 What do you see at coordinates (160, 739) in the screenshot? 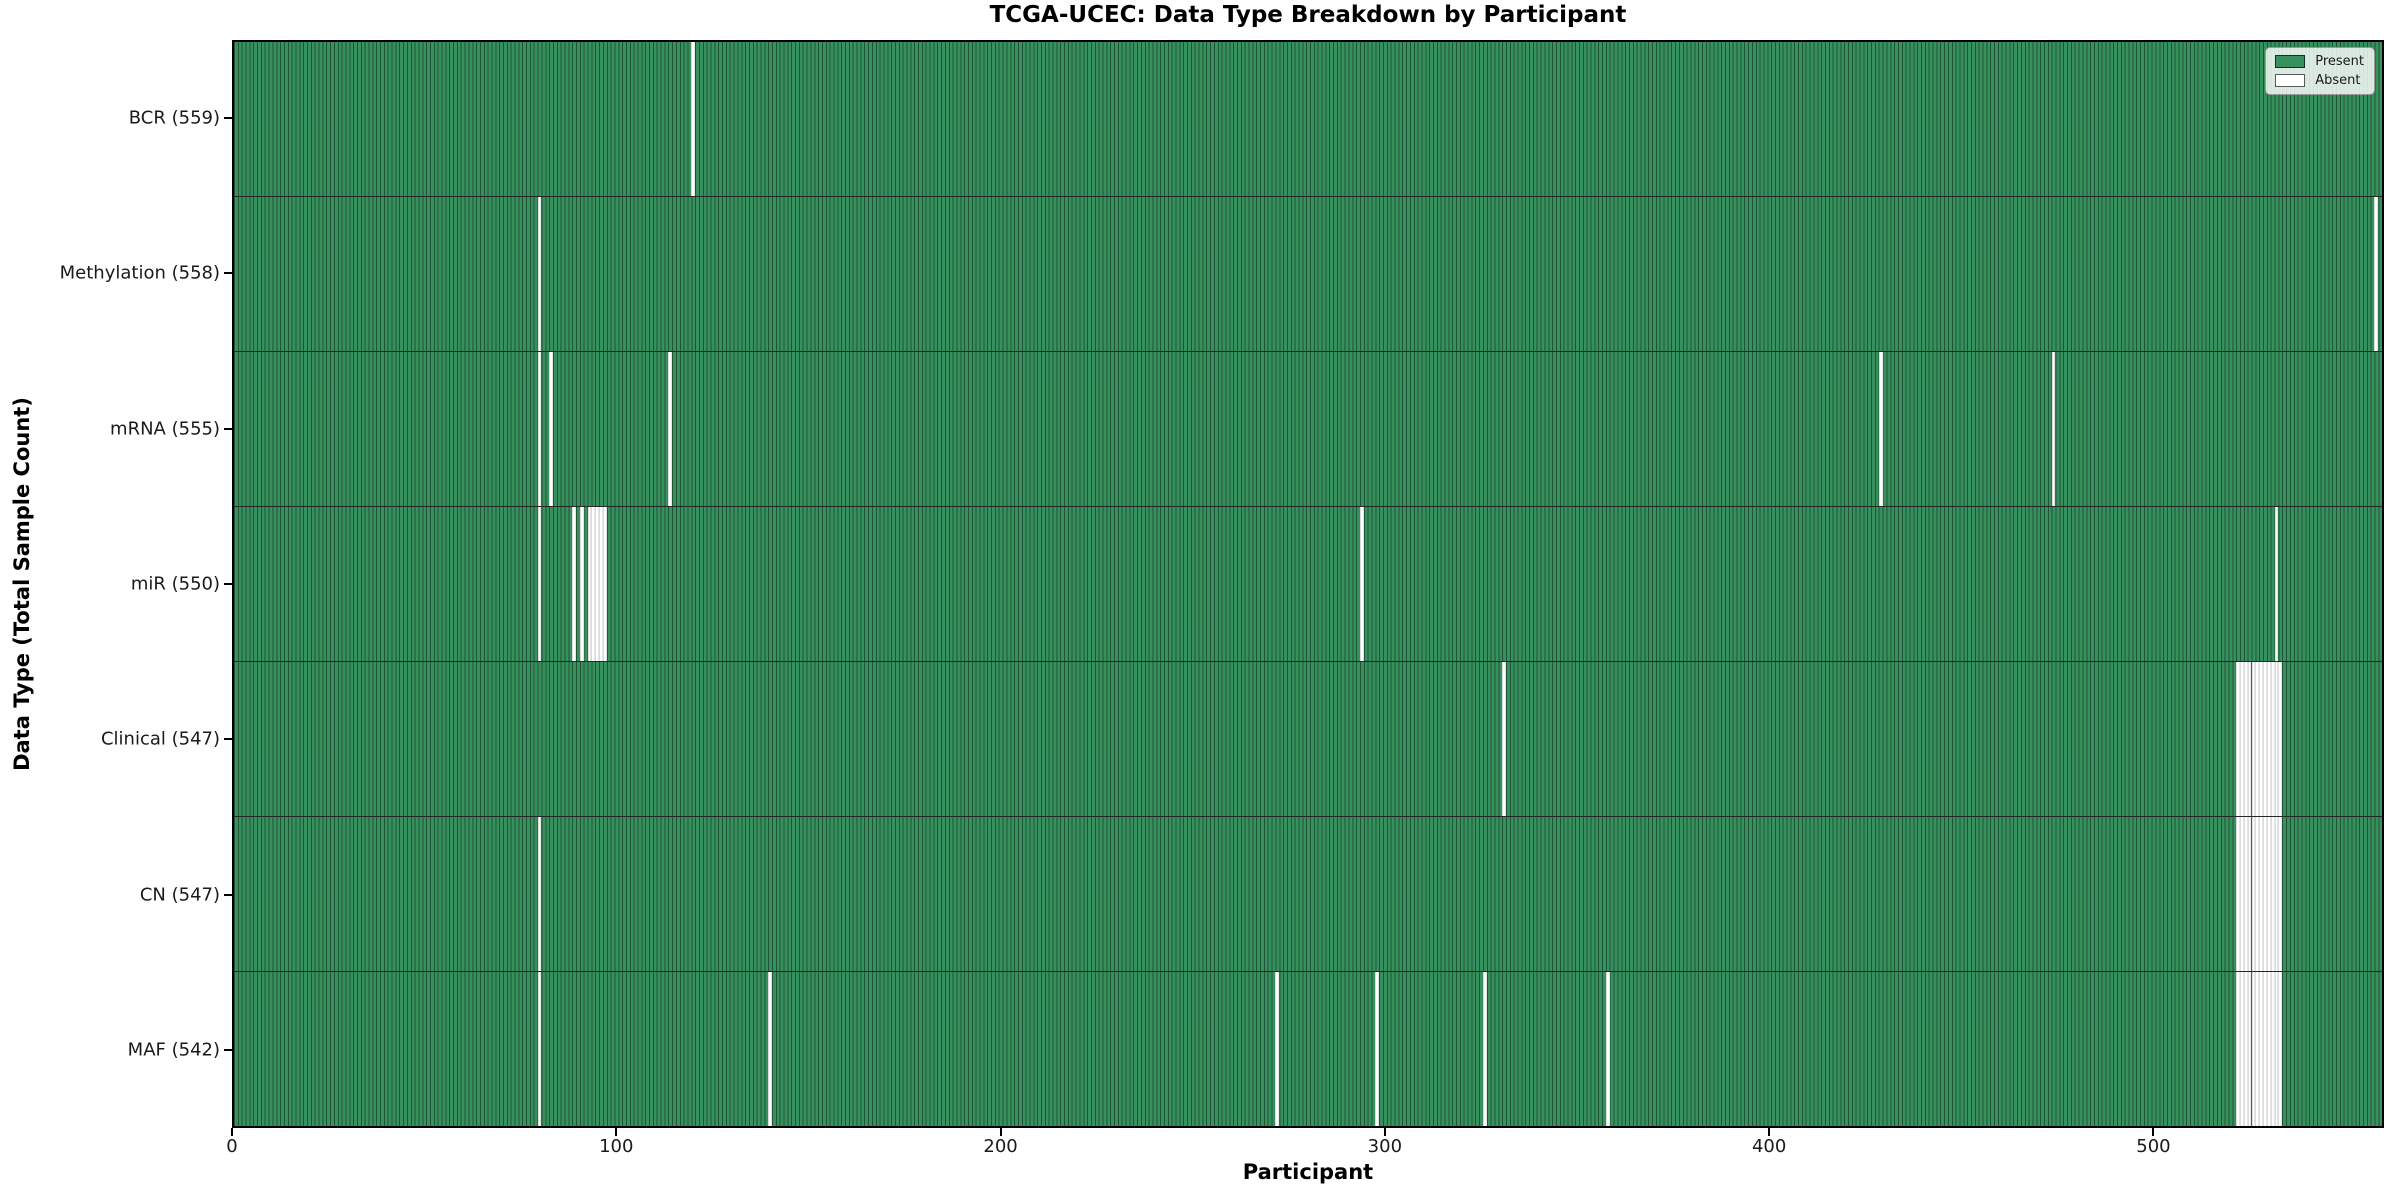
I see `y-tick-label-Clinical: Clinical (547)` at bounding box center [160, 739].